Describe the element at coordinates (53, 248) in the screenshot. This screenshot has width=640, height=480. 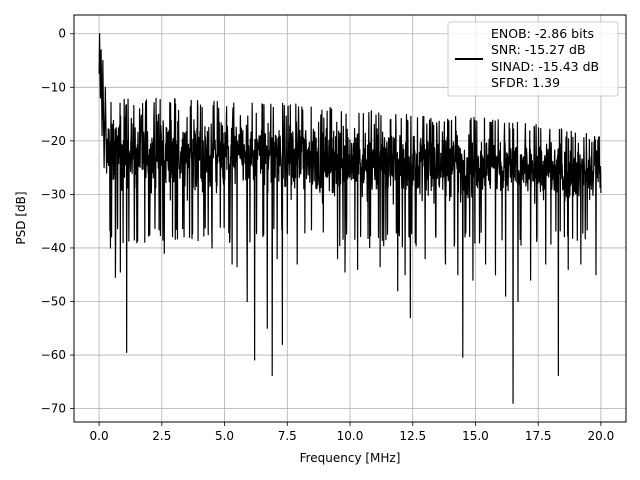
I see `y-tick-label: −40` at that location.